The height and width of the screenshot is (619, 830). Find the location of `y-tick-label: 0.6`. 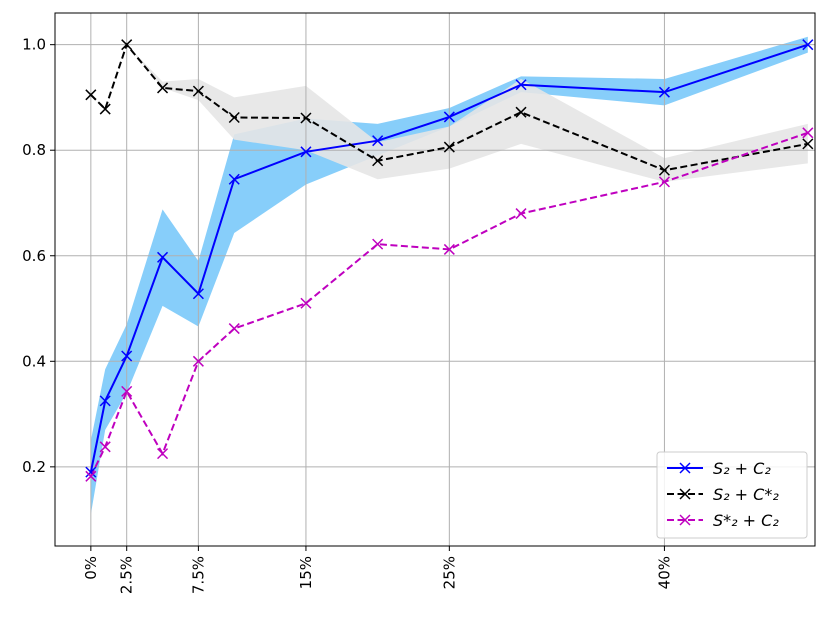

y-tick-label: 0.6 is located at coordinates (34, 256).